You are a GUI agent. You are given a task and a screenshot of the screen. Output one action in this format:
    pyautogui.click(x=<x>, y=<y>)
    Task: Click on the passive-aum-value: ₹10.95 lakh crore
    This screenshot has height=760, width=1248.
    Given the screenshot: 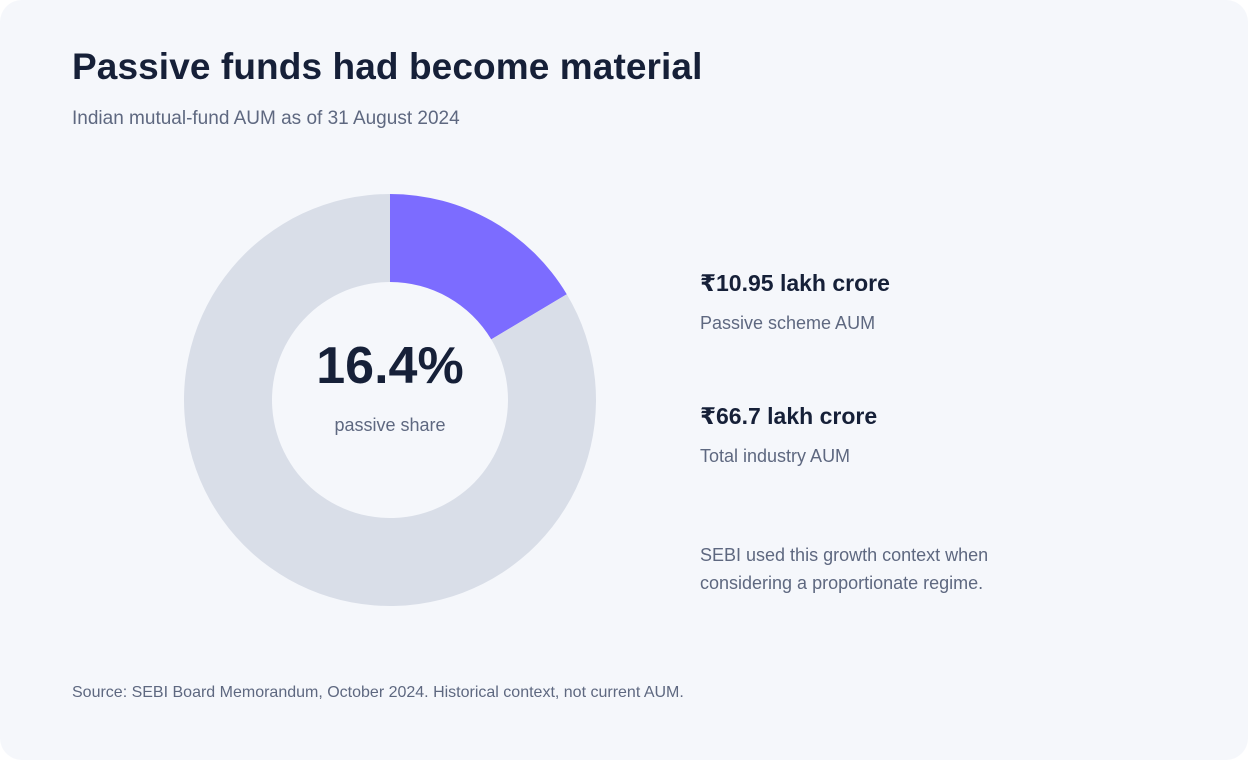 What is the action you would take?
    pyautogui.click(x=795, y=283)
    